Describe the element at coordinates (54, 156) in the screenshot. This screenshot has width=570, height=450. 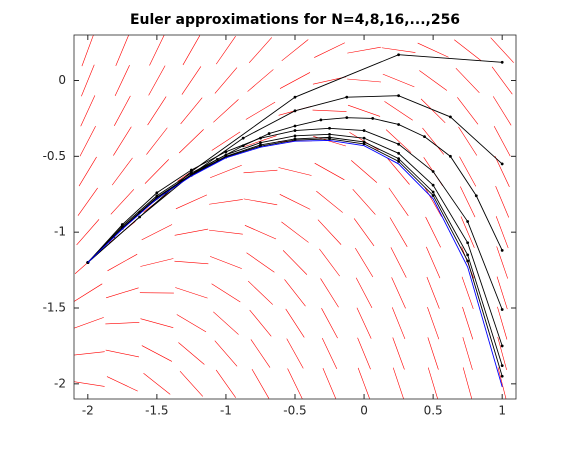
I see `y-tick-label: -0.5` at that location.